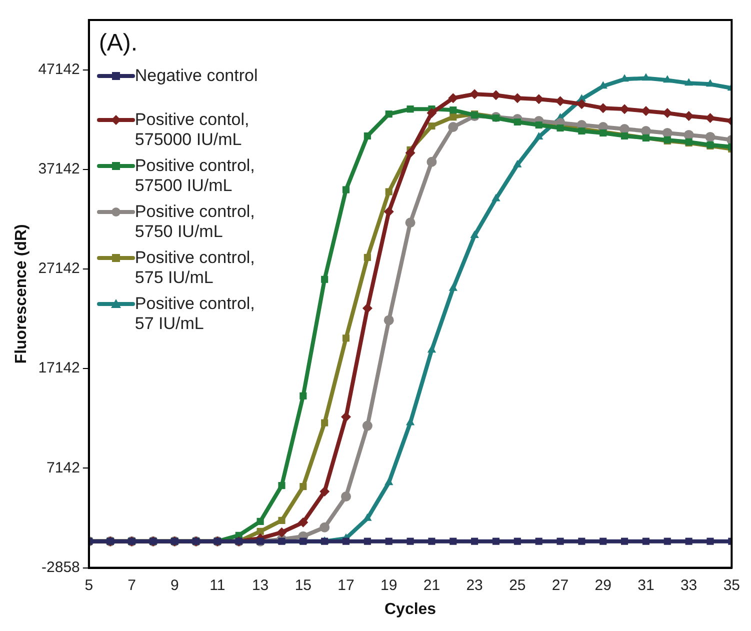 The height and width of the screenshot is (631, 751). What do you see at coordinates (21, 294) in the screenshot?
I see `y-axis-title: Fluorescence (dR)` at bounding box center [21, 294].